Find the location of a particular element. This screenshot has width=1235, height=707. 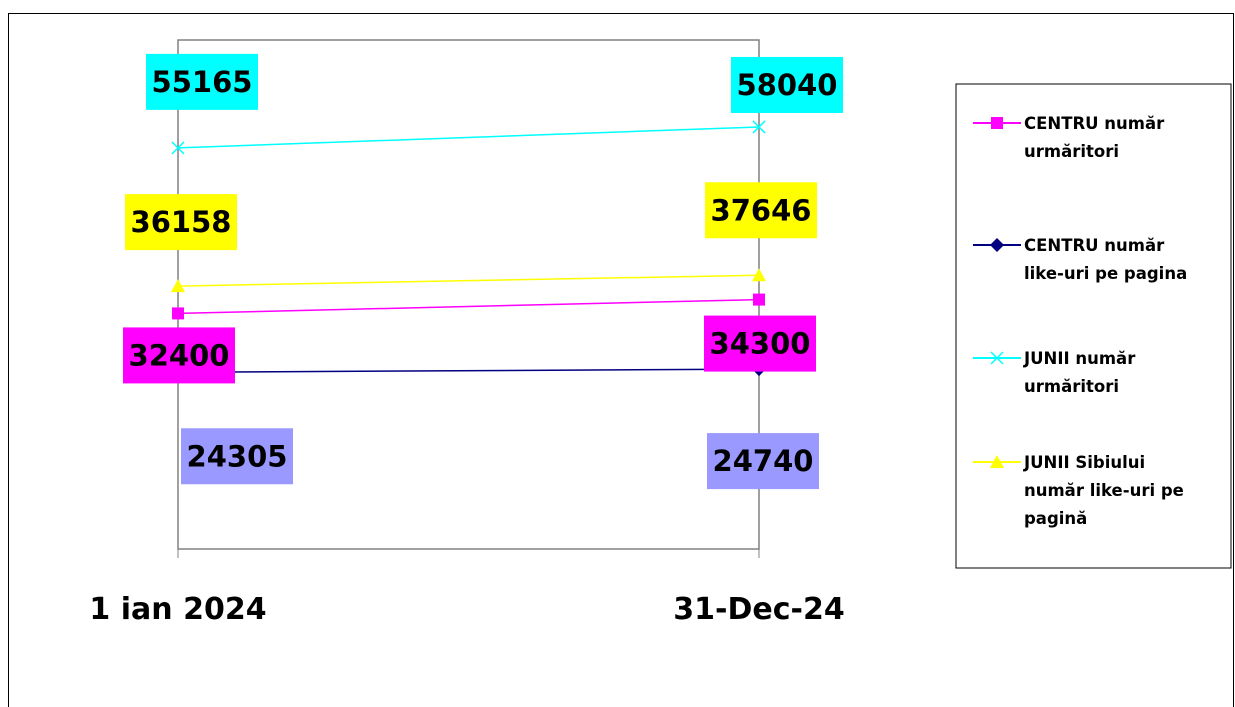

series-line-s3 is located at coordinates (468, 137).